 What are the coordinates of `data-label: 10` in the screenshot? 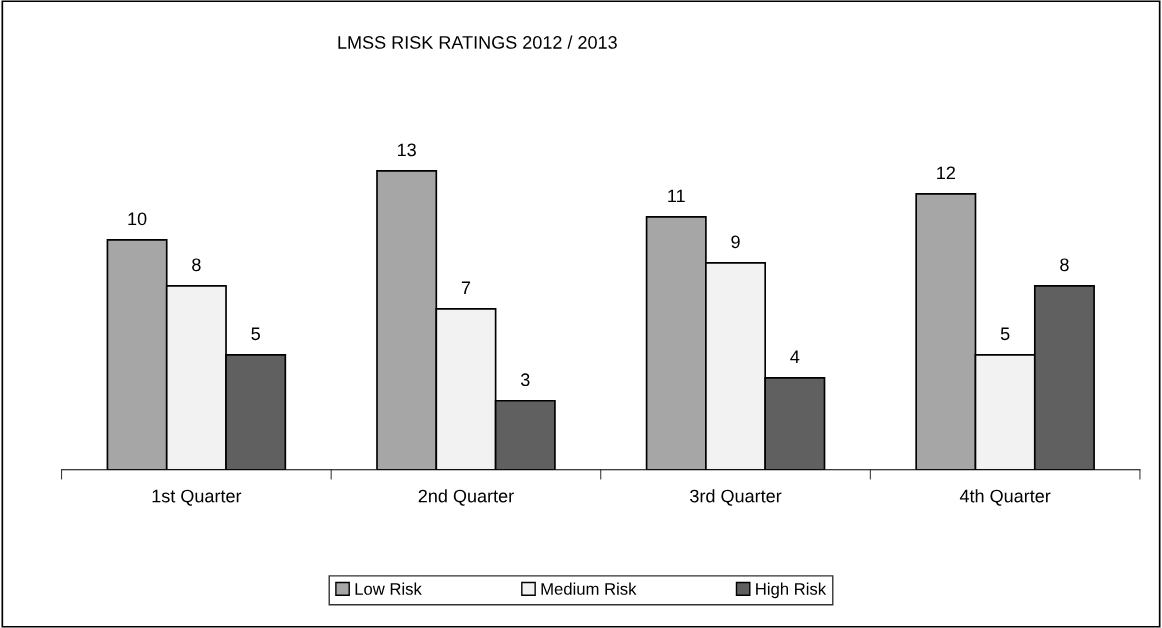 It's located at (137, 219).